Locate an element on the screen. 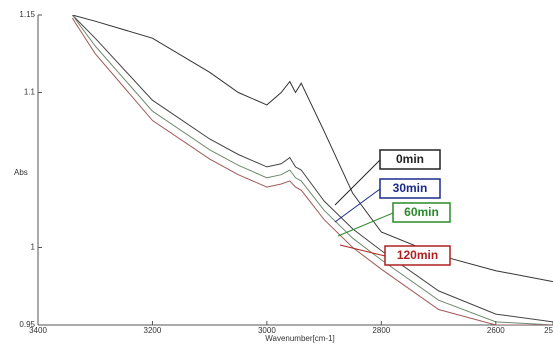 The height and width of the screenshot is (345, 553). x-tick-label: 3000 is located at coordinates (267, 330).